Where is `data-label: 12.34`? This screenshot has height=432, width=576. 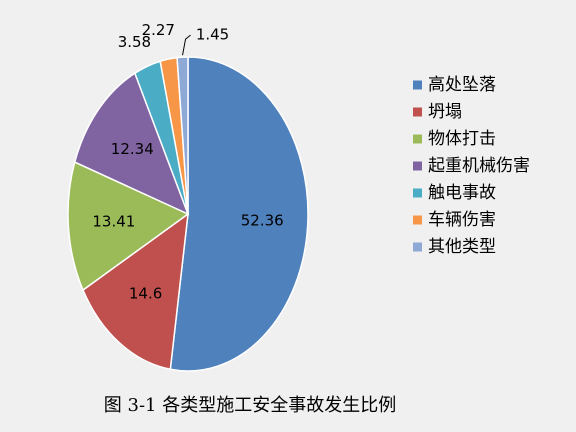
data-label: 12.34 is located at coordinates (132, 149).